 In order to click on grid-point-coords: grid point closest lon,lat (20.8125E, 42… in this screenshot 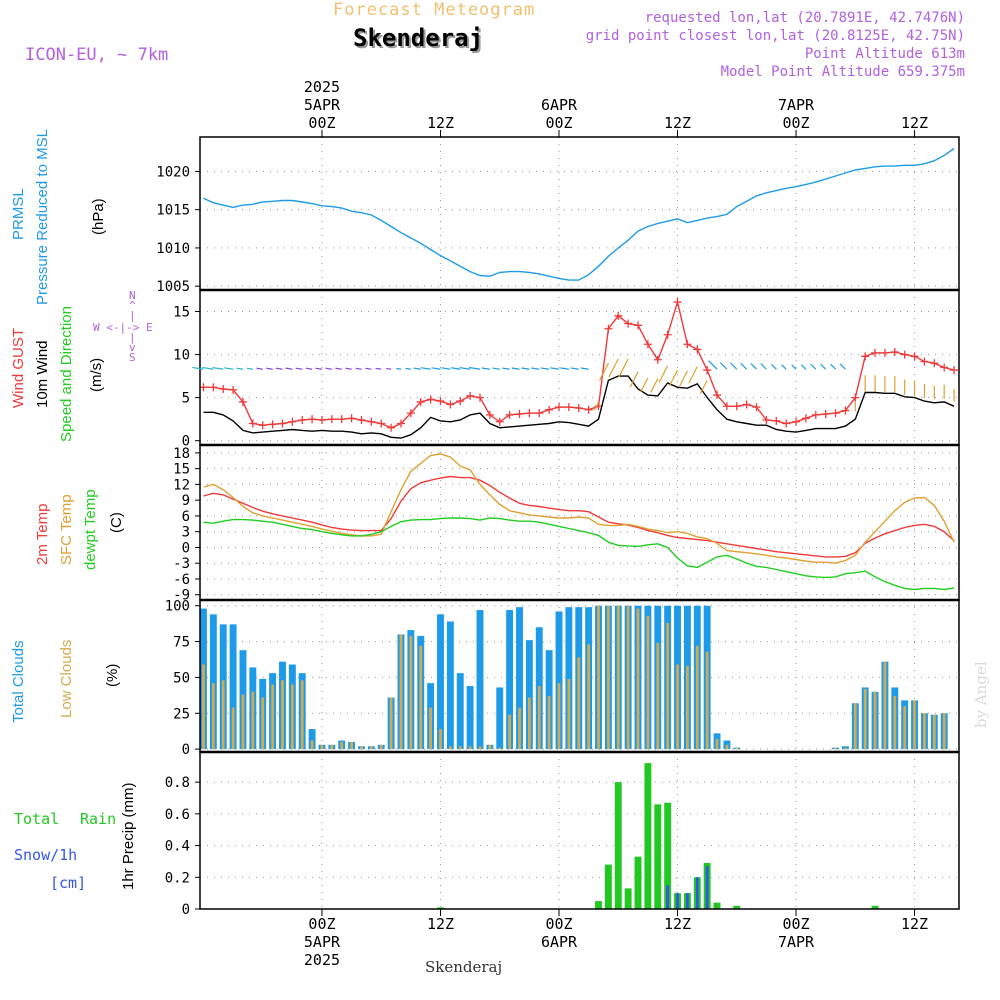, I will do `click(775, 36)`.